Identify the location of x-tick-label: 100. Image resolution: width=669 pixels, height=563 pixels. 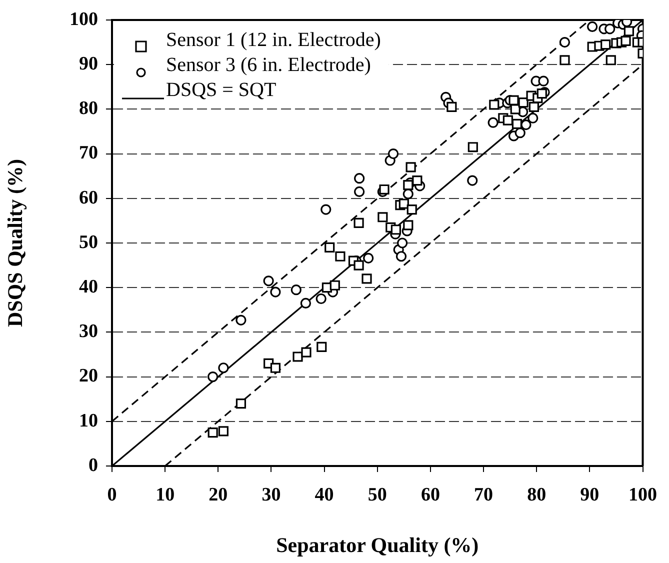
(642, 495).